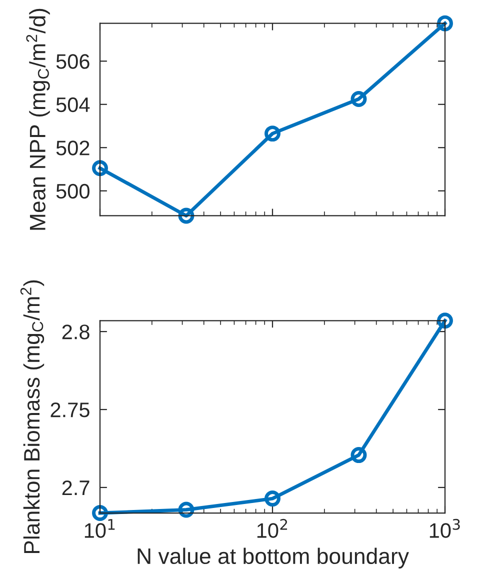  Describe the element at coordinates (73, 191) in the screenshot. I see `y-tick-label: 500` at that location.